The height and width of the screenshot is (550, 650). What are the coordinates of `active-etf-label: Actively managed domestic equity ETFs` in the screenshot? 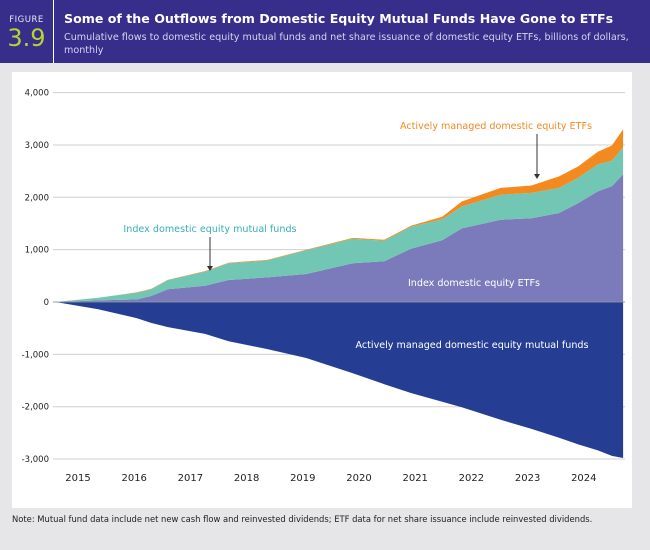 It's located at (496, 126).